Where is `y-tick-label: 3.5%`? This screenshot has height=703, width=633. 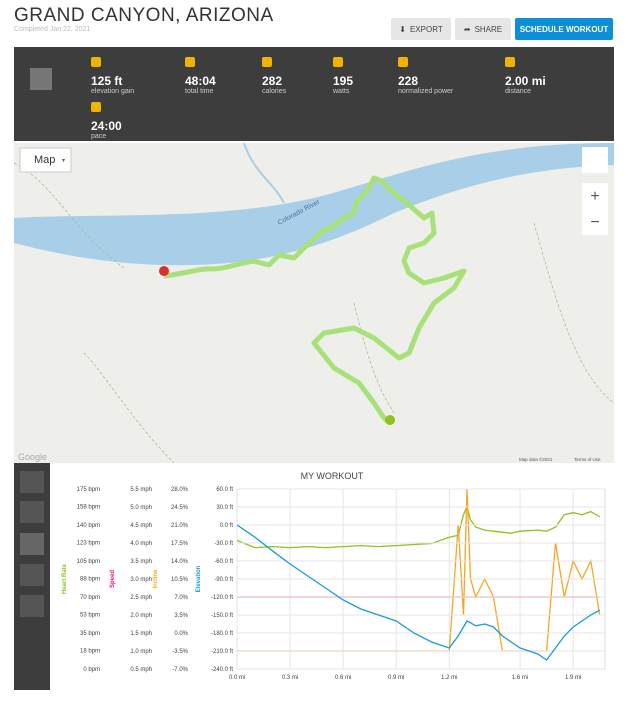
y-tick-label: 3.5% is located at coordinates (181, 616).